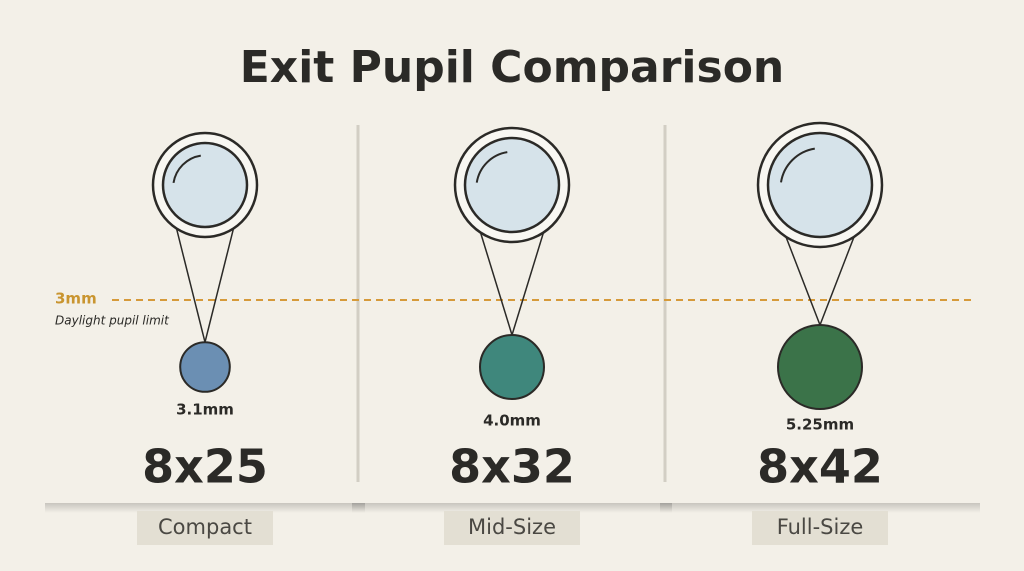  I want to click on reference-note: Daylight pupil limit, so click(112, 321).